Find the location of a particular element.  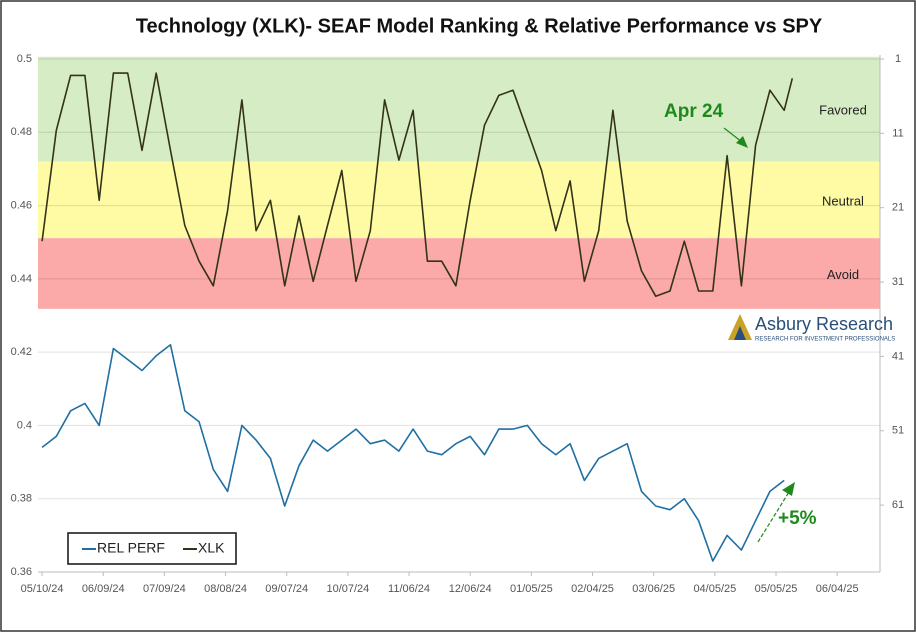

legend-label: XLK is located at coordinates (211, 548).